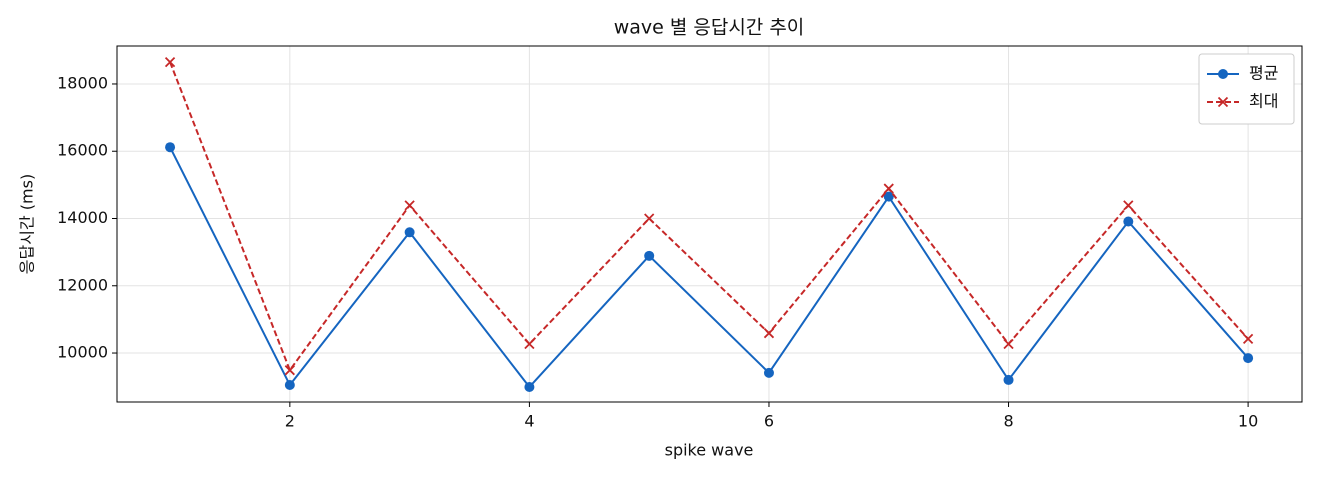 This screenshot has width=1320, height=480. What do you see at coordinates (709, 28) in the screenshot?
I see `chart-title: wave 별 응답시간 추이` at bounding box center [709, 28].